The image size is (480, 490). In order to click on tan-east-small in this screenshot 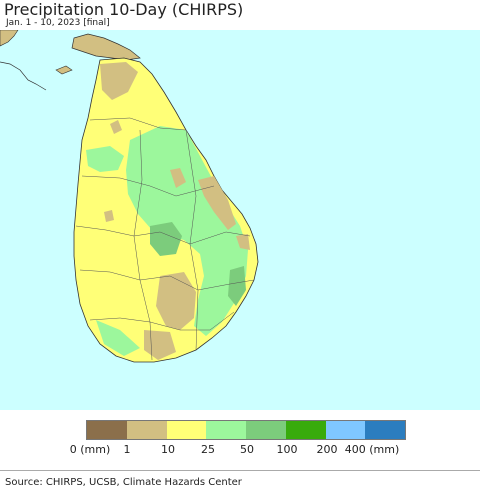, I will do `click(243, 242)`.